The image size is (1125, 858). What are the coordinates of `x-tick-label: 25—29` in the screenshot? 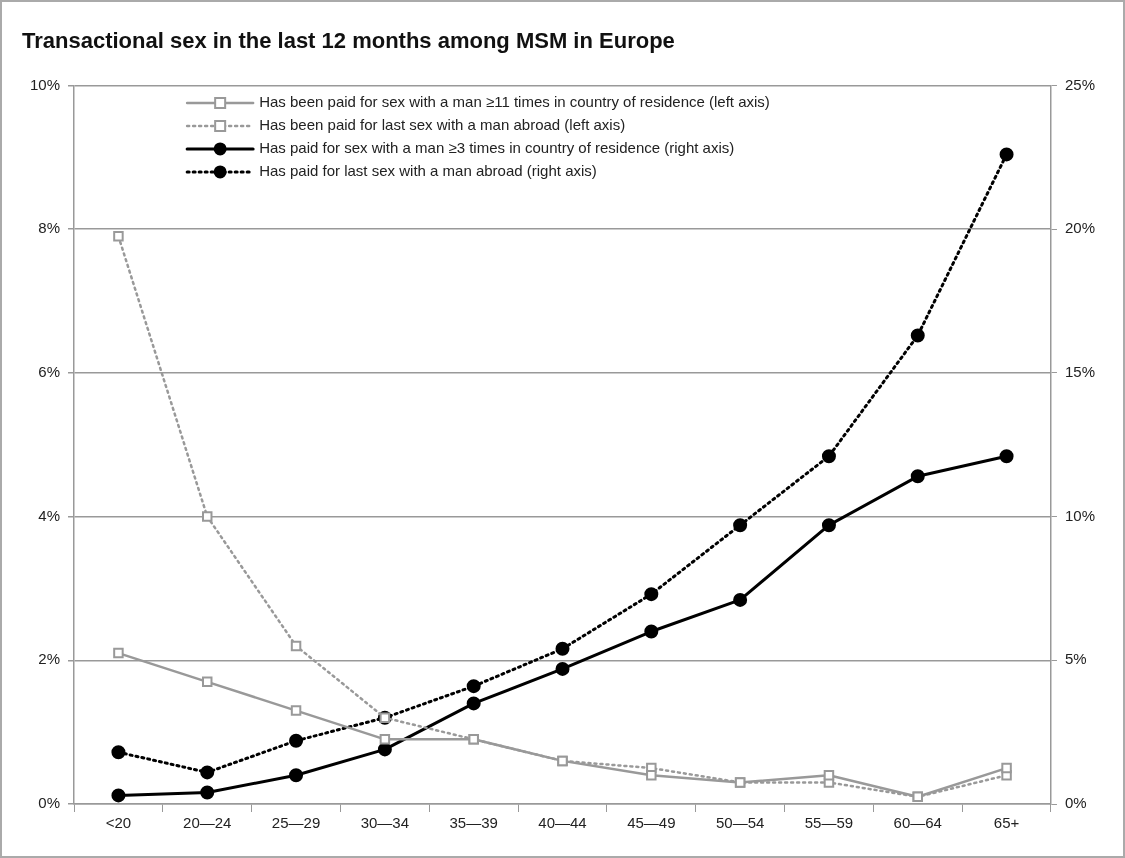 It's located at (296, 823).